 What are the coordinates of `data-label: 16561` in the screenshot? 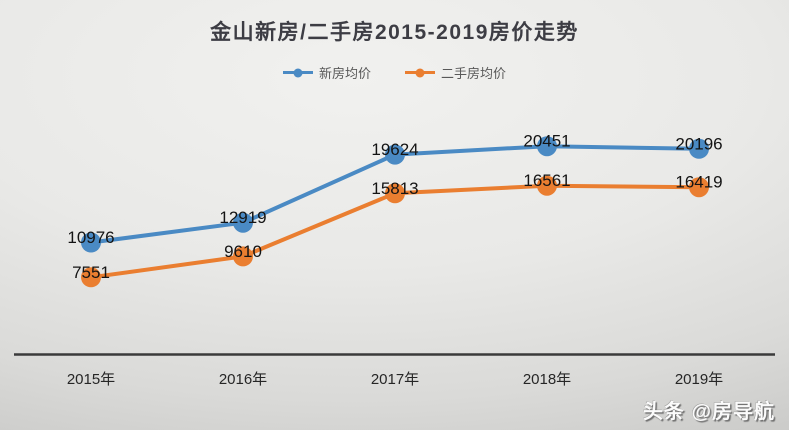 It's located at (546, 180).